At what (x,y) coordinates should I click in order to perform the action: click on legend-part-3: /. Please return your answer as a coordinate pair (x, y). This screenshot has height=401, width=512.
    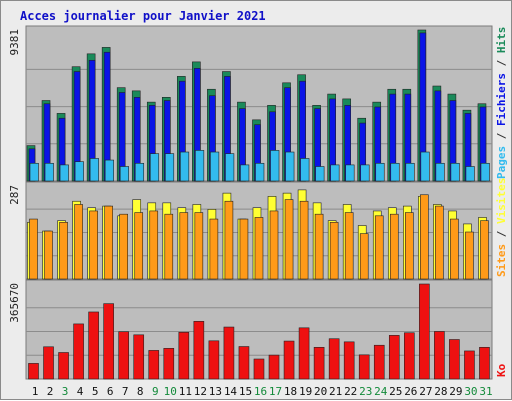
    Looking at the image, I should click on (501, 63).